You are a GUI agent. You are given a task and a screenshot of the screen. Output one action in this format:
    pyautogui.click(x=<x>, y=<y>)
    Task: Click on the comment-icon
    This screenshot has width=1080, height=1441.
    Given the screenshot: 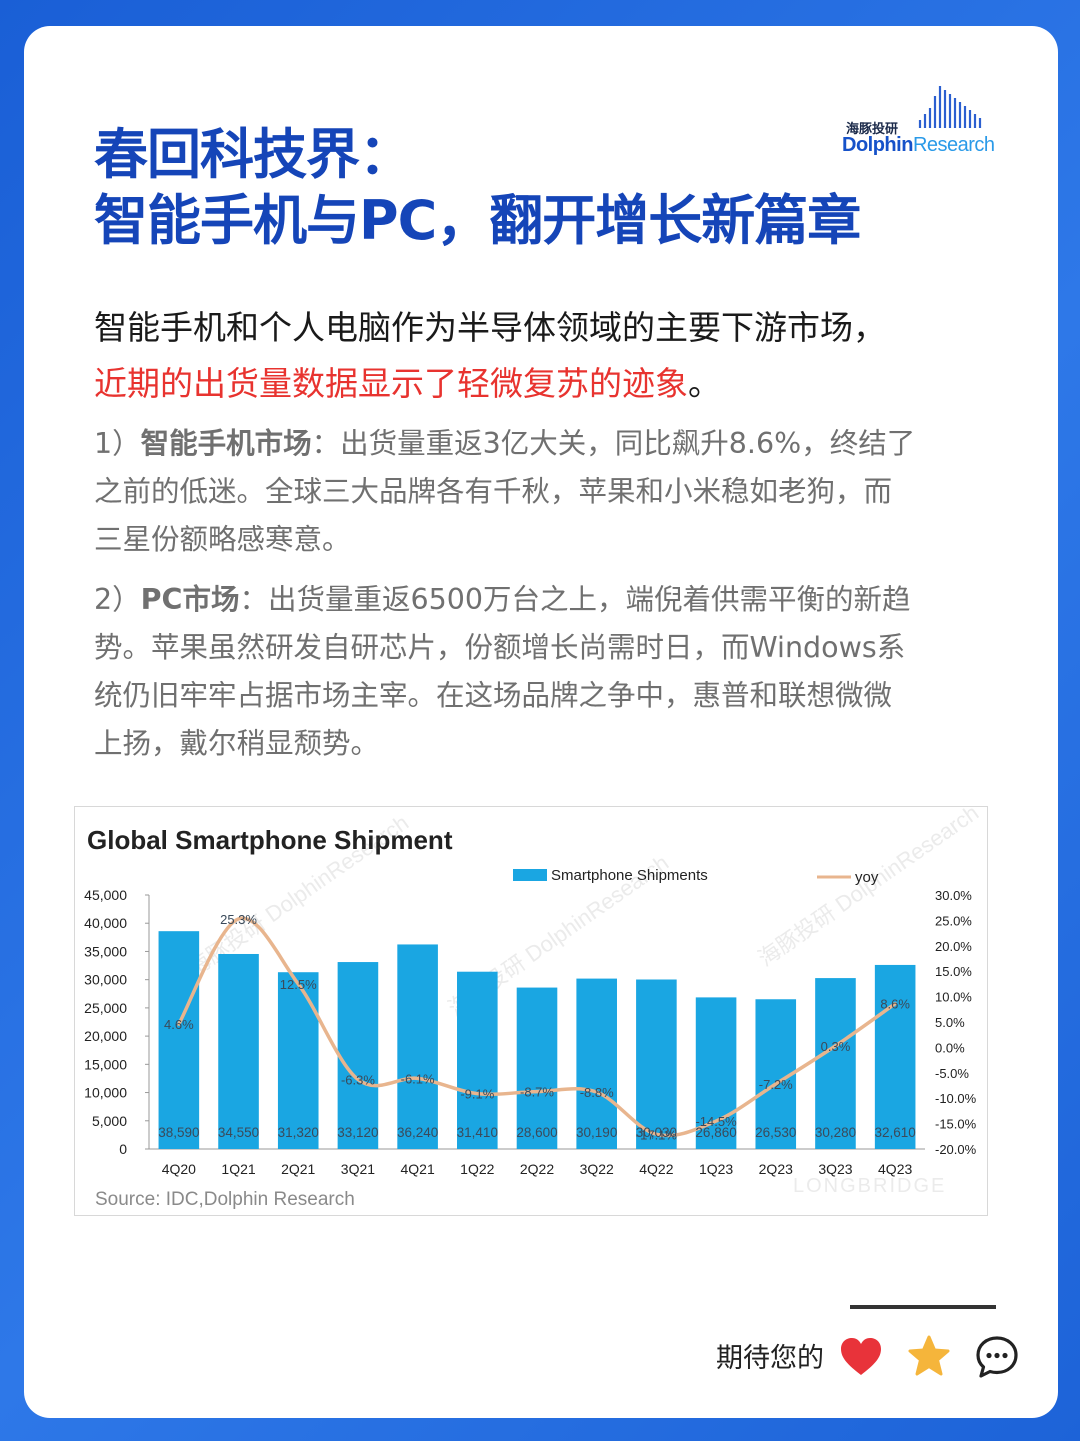 What is the action you would take?
    pyautogui.click(x=997, y=1357)
    